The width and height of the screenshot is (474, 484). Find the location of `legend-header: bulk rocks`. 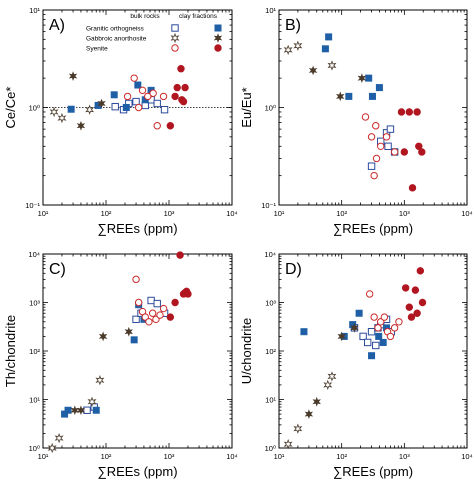

legend-header: bulk rocks is located at coordinates (145, 16).